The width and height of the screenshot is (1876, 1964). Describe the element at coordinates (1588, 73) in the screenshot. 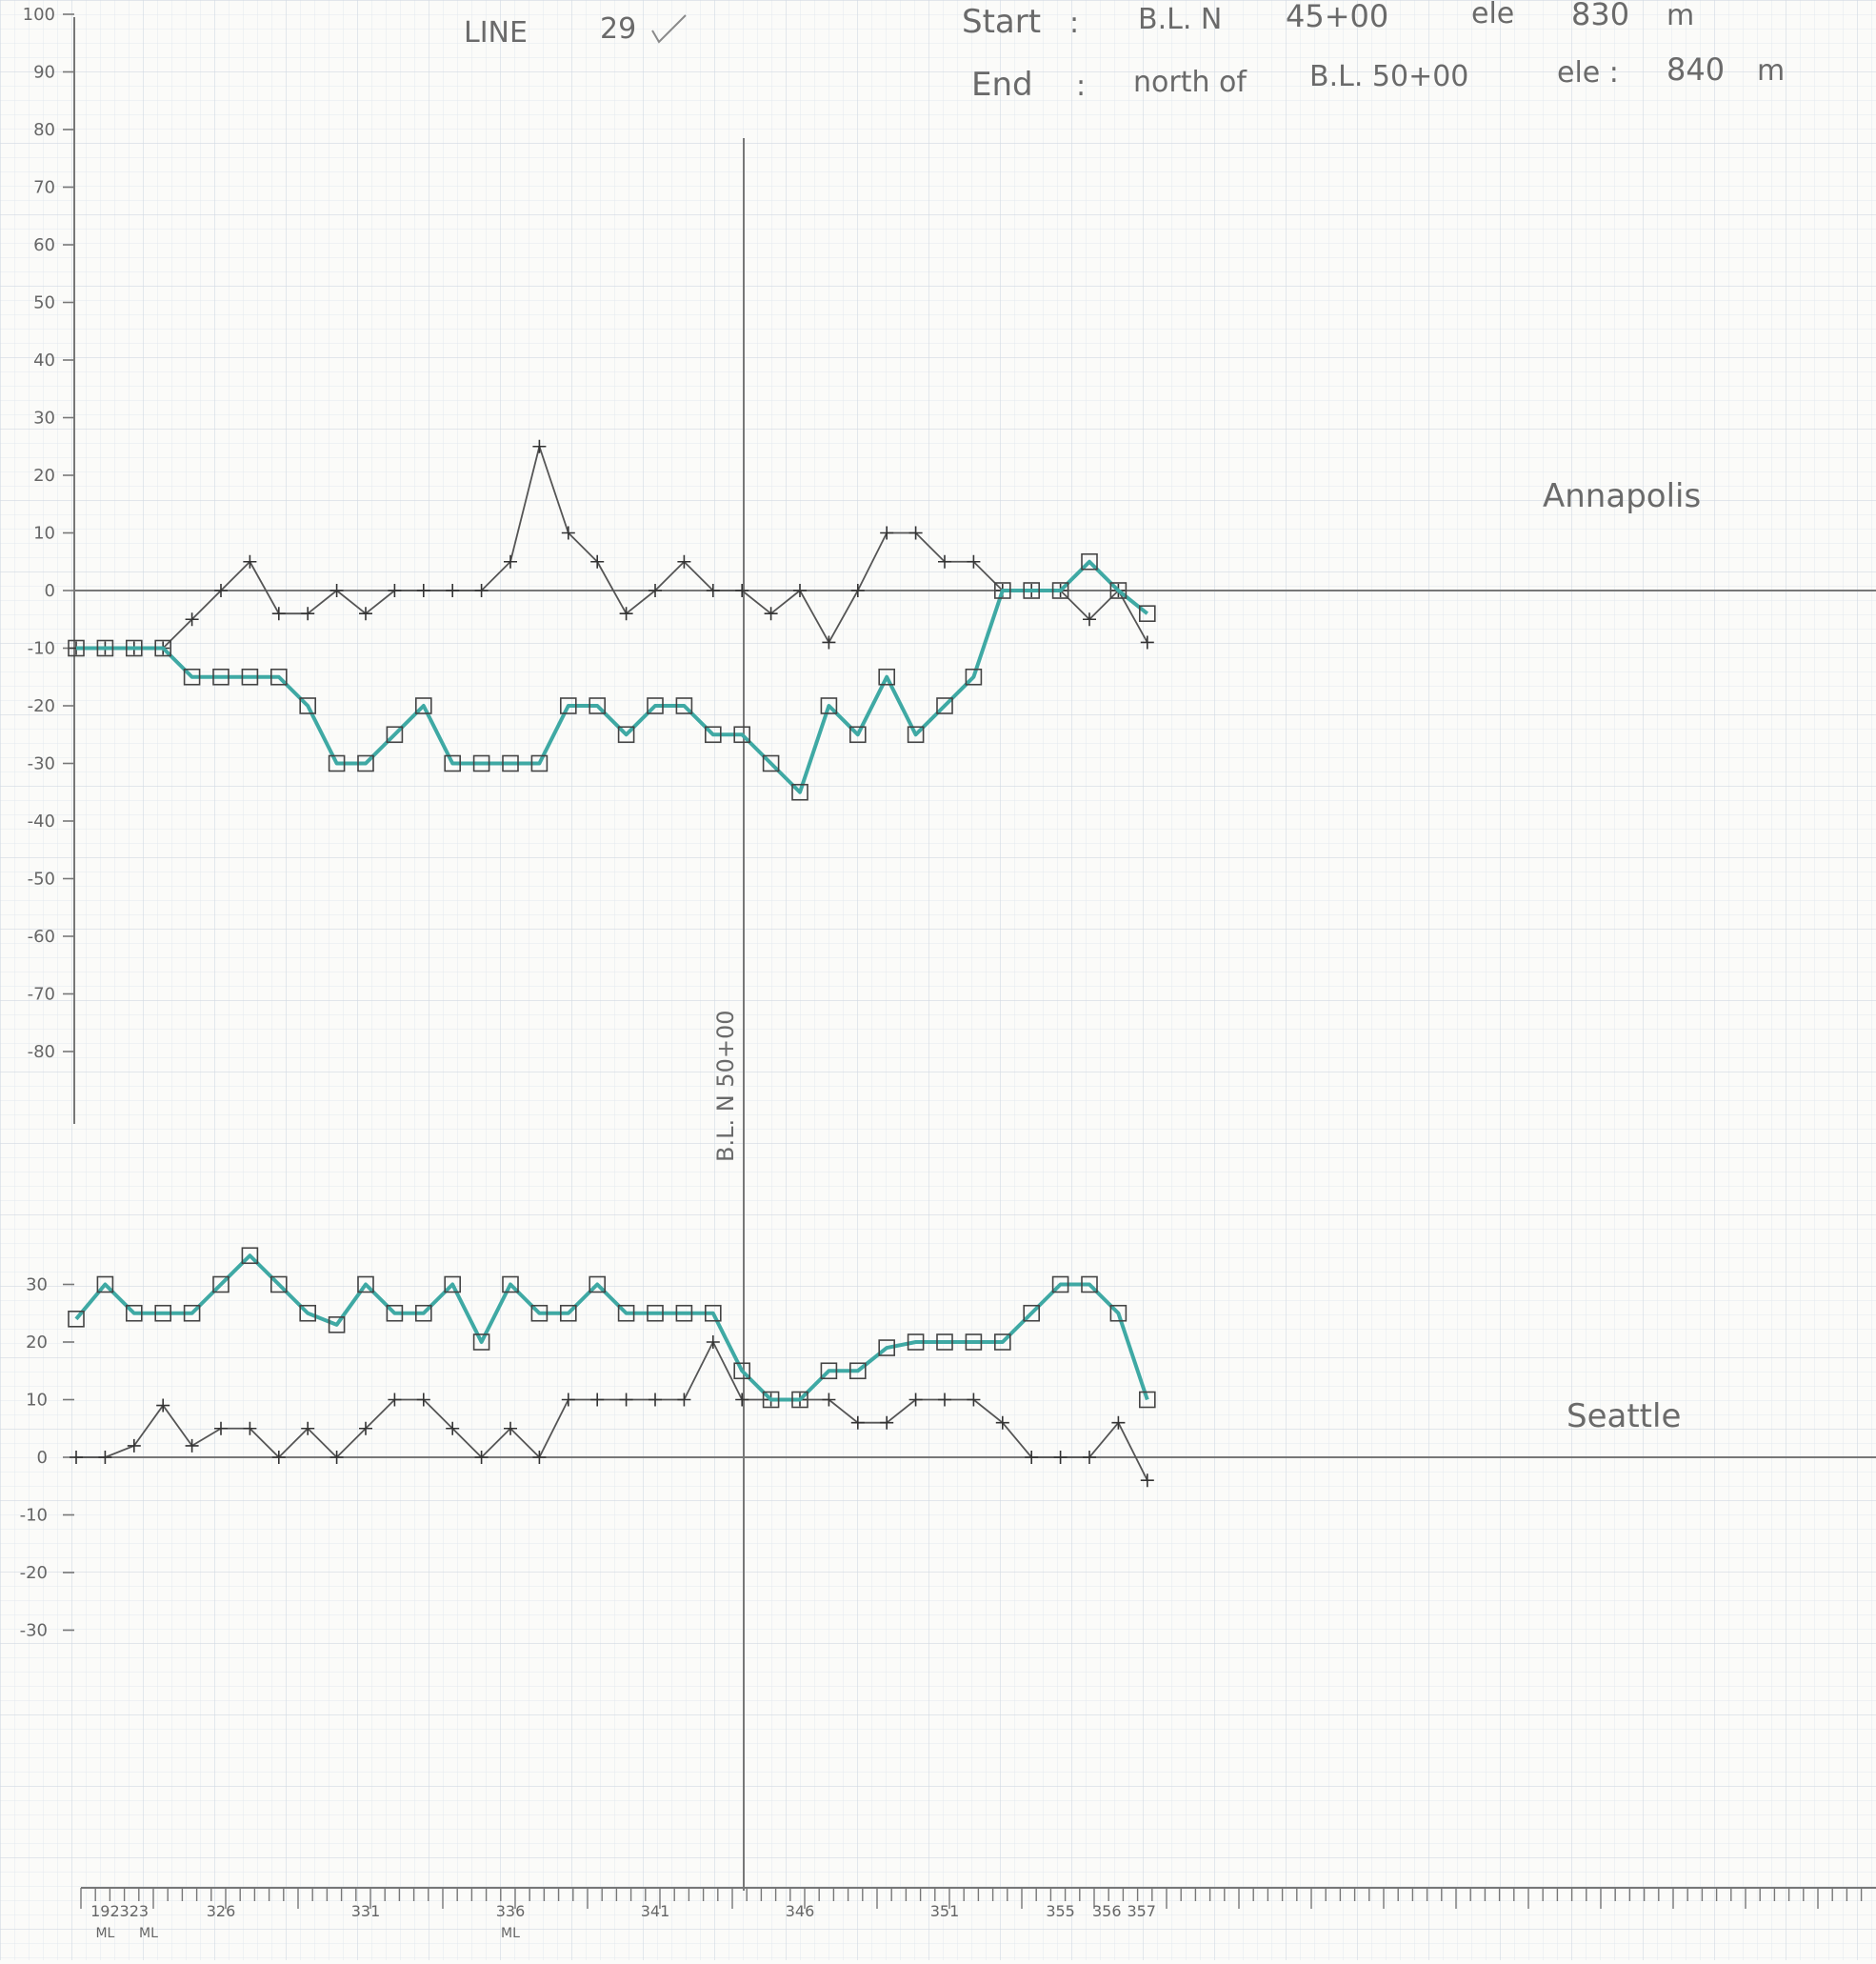

I see `end-ele-label: ele :` at that location.